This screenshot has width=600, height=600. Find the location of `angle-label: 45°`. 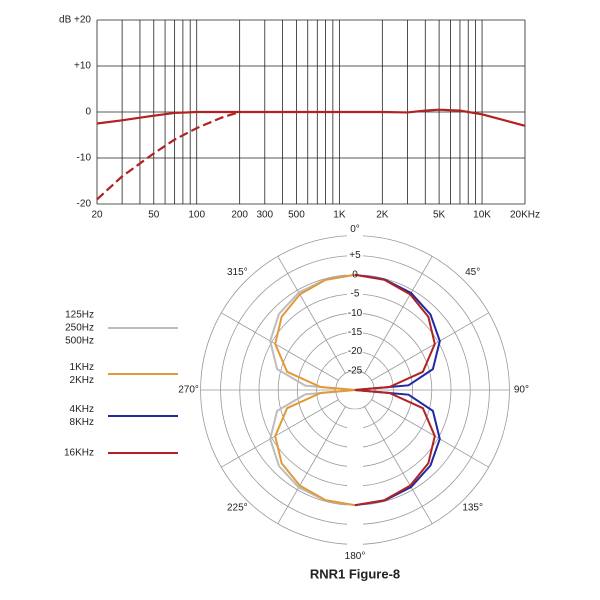

angle-label: 45° is located at coordinates (472, 272).